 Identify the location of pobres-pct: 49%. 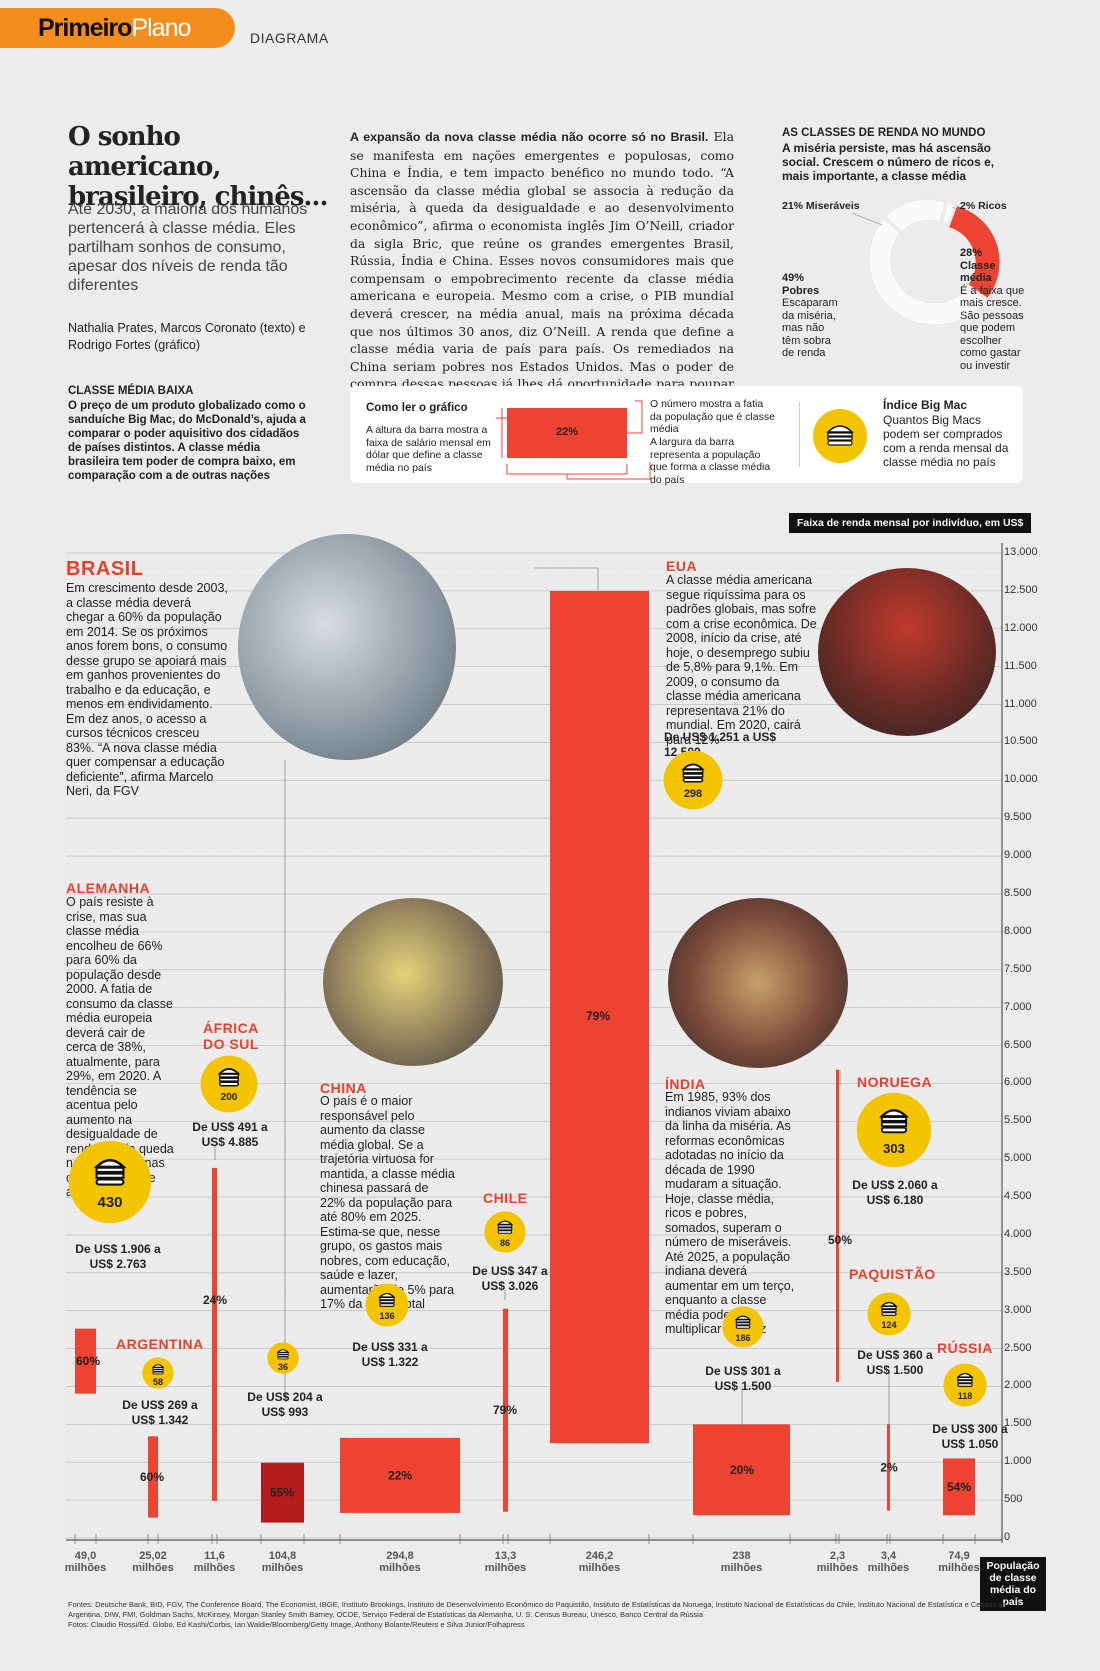
(793, 278).